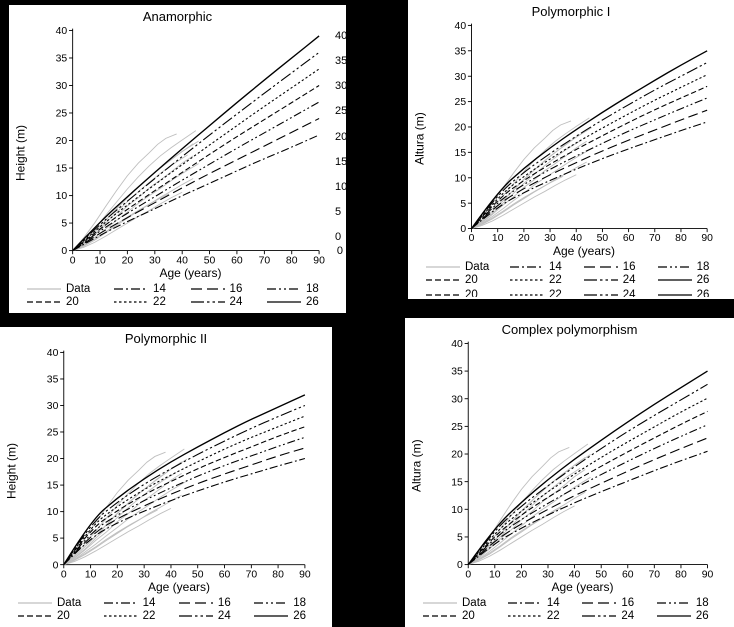 The width and height of the screenshot is (734, 627). Describe the element at coordinates (419, 139) in the screenshot. I see `y-axis-label: Altura (m)` at that location.